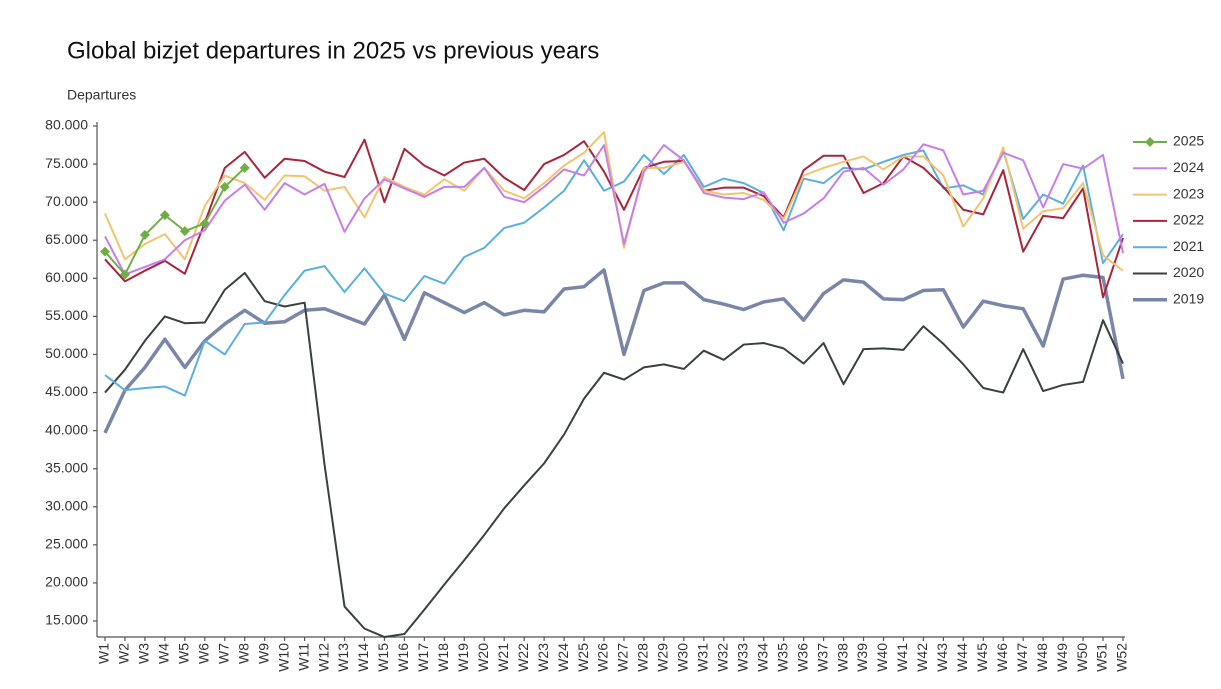  What do you see at coordinates (66, 315) in the screenshot?
I see `y-tick-label: 55.000` at bounding box center [66, 315].